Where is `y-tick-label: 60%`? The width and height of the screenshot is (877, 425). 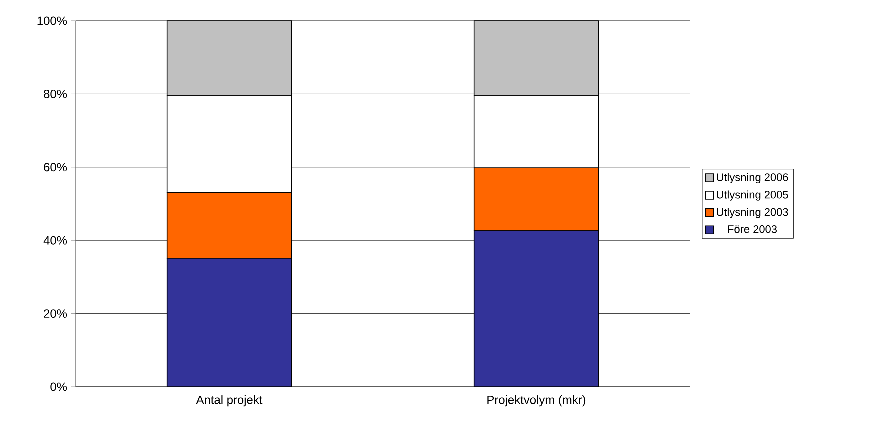 y-tick-label: 60% is located at coordinates (56, 167).